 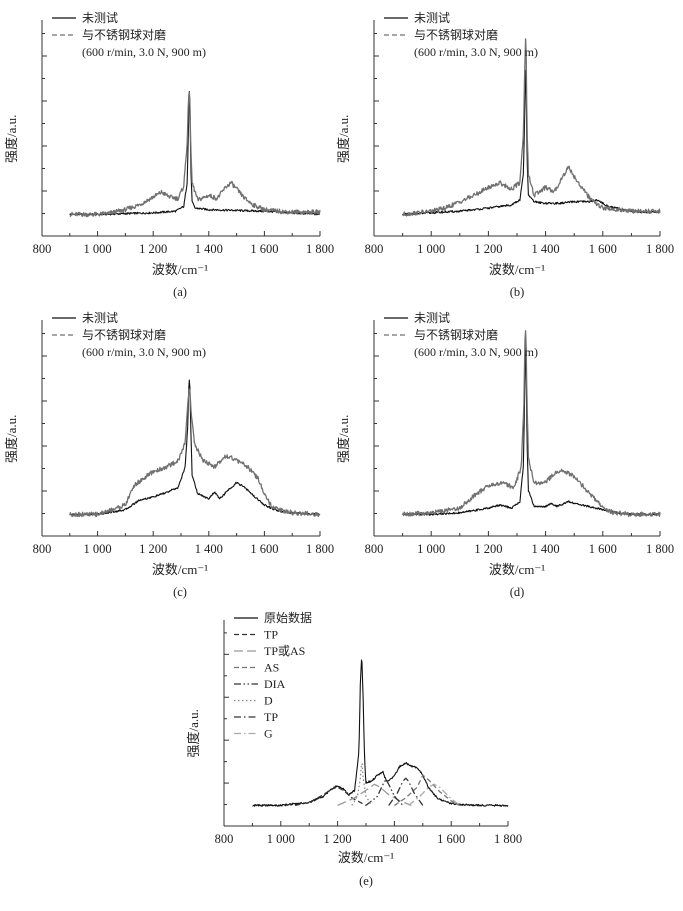 I want to click on panel-label: (d), so click(x=517, y=592).